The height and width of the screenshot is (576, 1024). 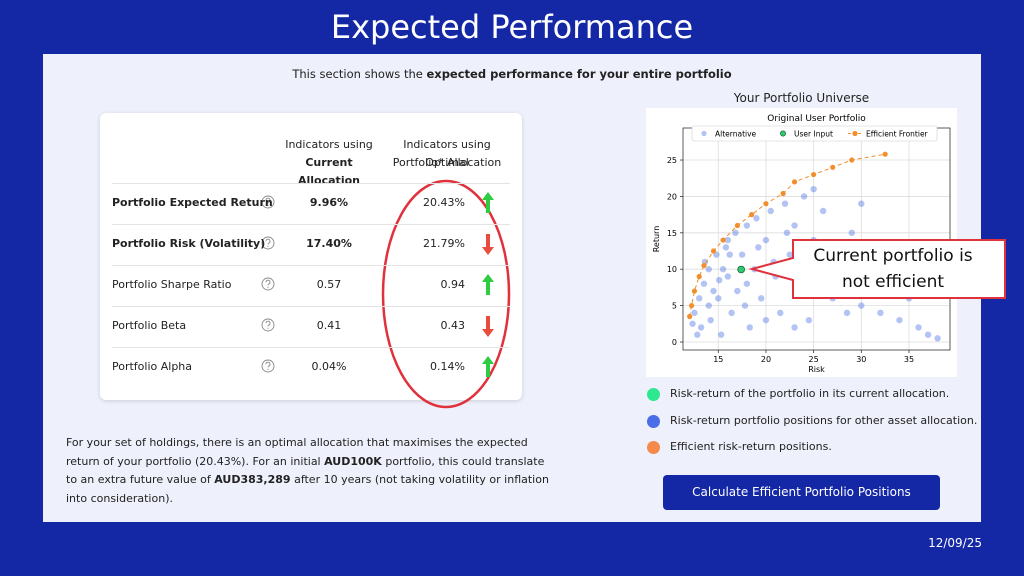 What do you see at coordinates (359, 74) in the screenshot?
I see `text-segment: This section shows the` at bounding box center [359, 74].